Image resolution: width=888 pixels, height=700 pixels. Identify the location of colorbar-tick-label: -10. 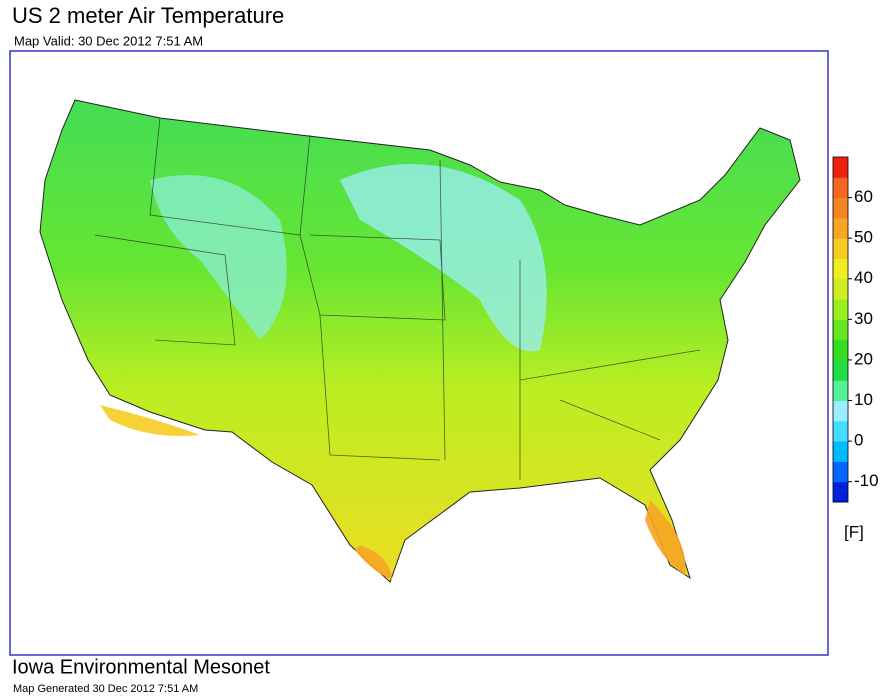
(866, 480).